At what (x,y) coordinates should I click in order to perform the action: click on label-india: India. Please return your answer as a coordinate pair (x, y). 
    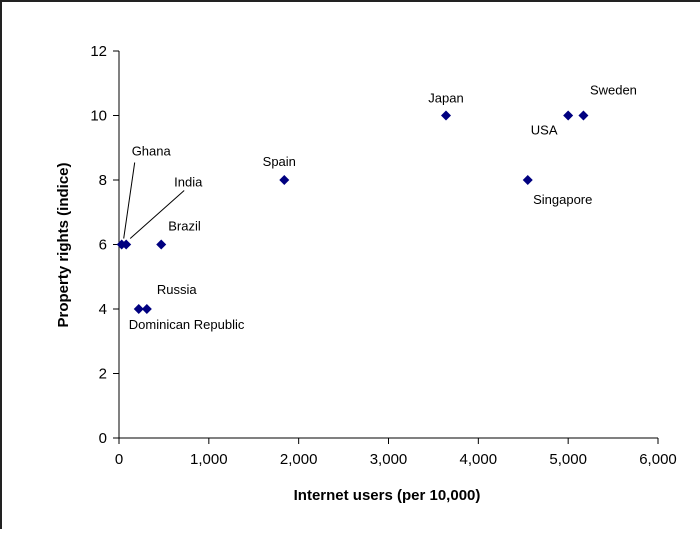
    Looking at the image, I should click on (188, 182).